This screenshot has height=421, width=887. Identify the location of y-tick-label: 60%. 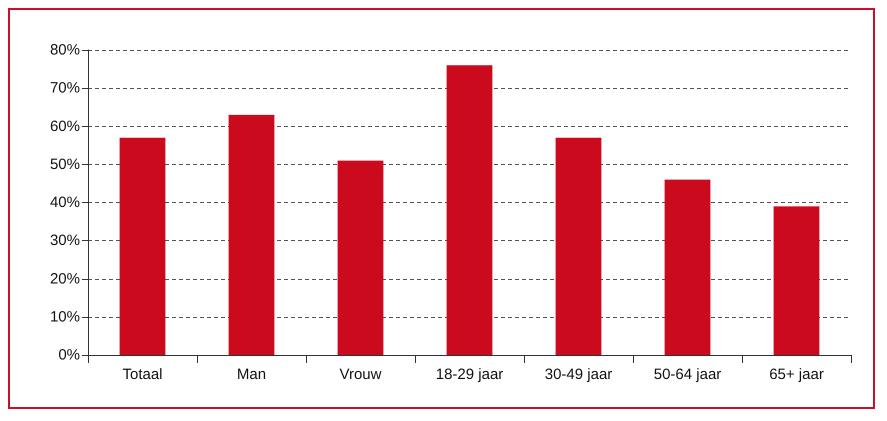
(65, 126).